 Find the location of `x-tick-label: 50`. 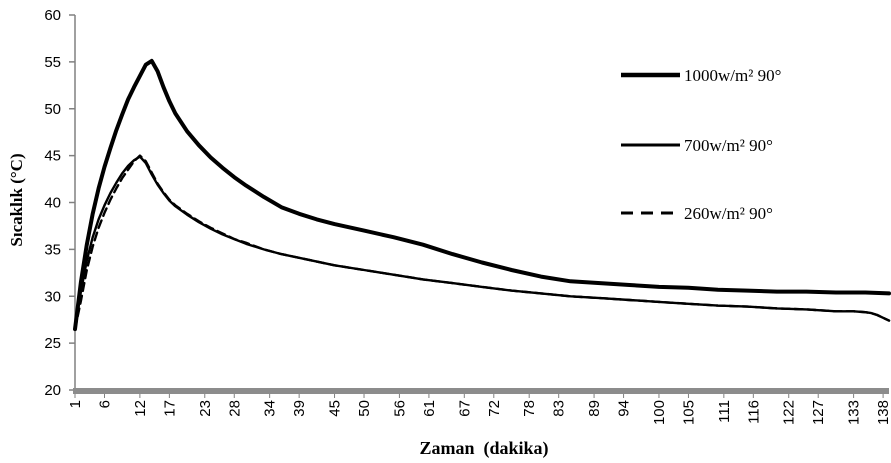

x-tick-label: 50 is located at coordinates (364, 408).